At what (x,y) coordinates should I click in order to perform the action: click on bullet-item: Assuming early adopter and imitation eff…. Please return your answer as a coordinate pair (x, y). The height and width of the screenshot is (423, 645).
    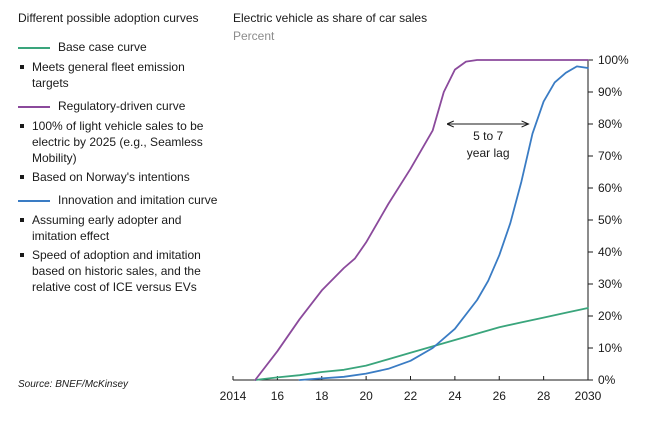
    Looking at the image, I should click on (118, 228).